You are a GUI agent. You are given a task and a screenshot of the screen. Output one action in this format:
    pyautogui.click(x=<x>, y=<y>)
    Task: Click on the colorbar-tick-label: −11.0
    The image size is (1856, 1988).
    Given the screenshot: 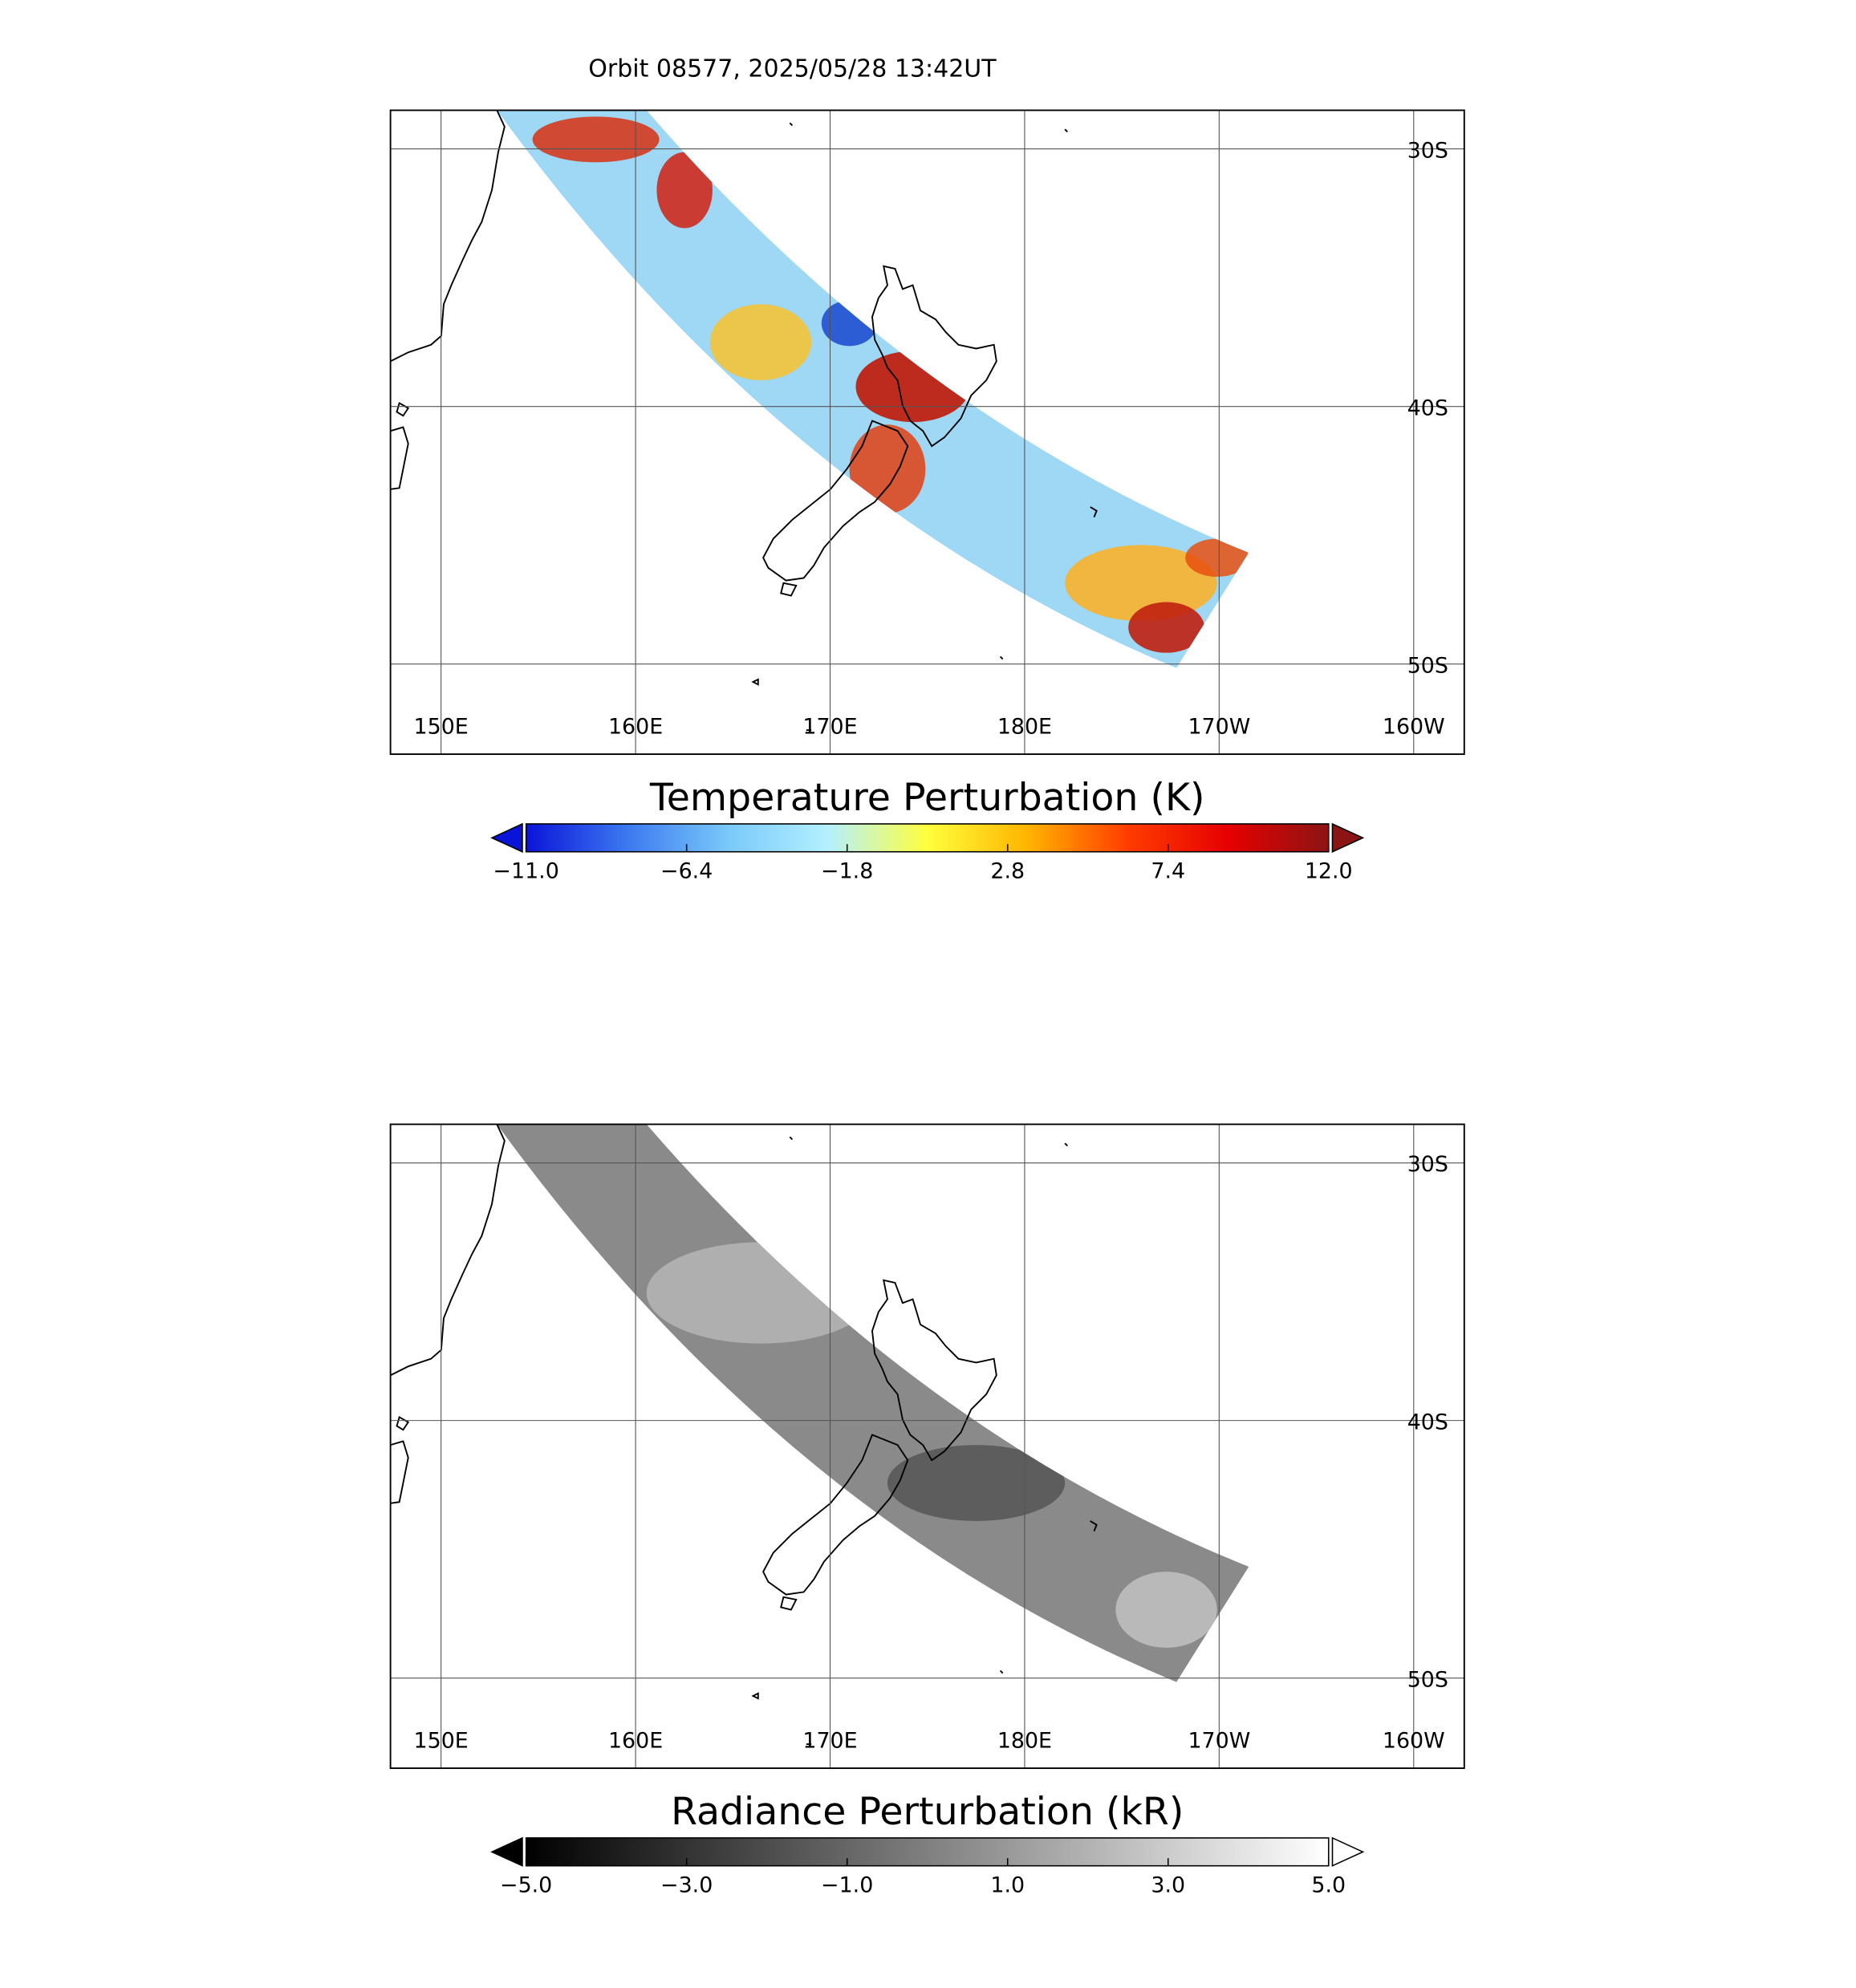 What is the action you would take?
    pyautogui.click(x=526, y=871)
    